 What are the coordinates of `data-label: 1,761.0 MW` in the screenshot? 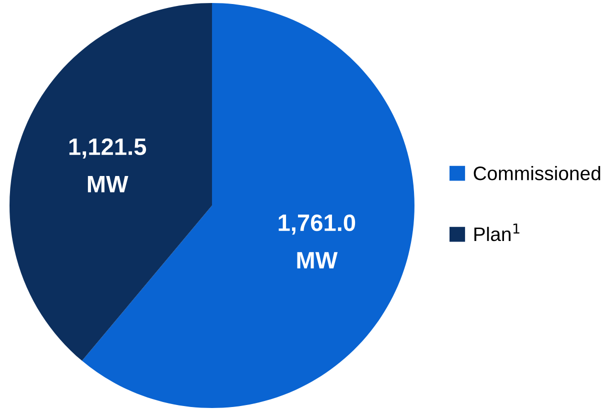 It's located at (317, 241).